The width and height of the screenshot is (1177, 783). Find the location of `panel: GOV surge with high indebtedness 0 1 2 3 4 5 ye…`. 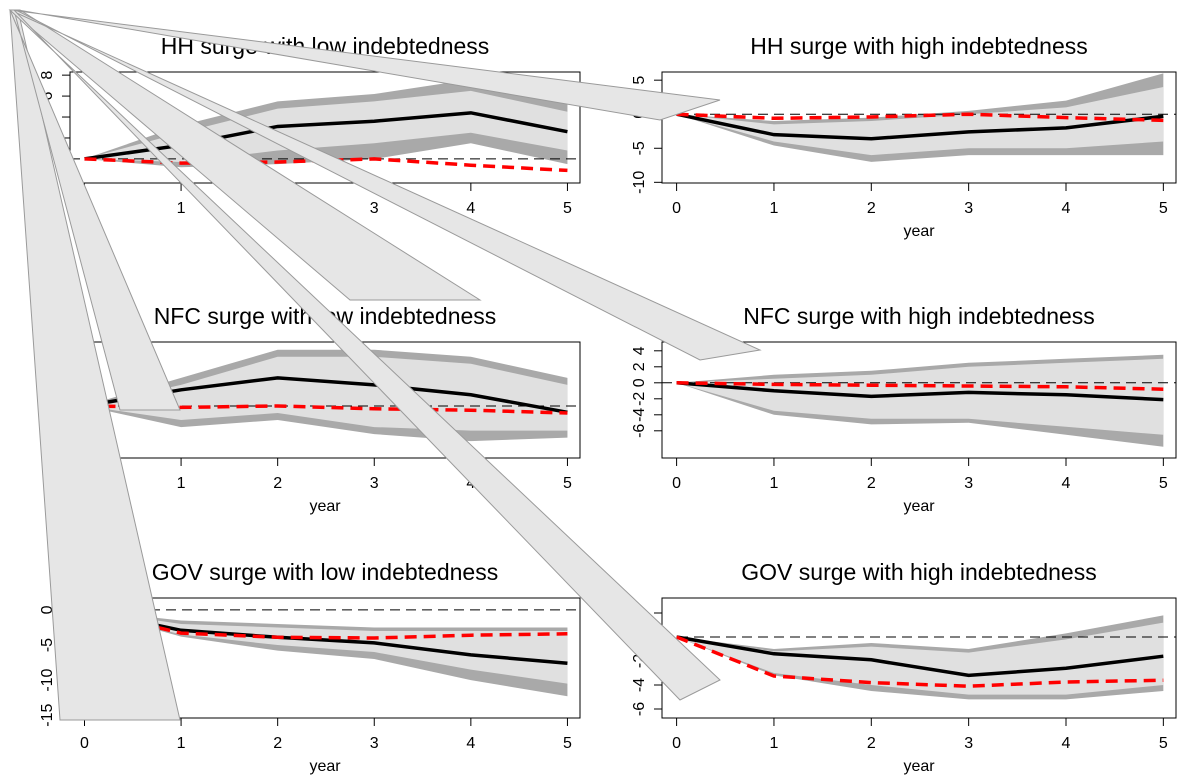

panel: GOV surge with high indebtedness 0 1 2 3 4 5 ye… is located at coordinates (904, 667).